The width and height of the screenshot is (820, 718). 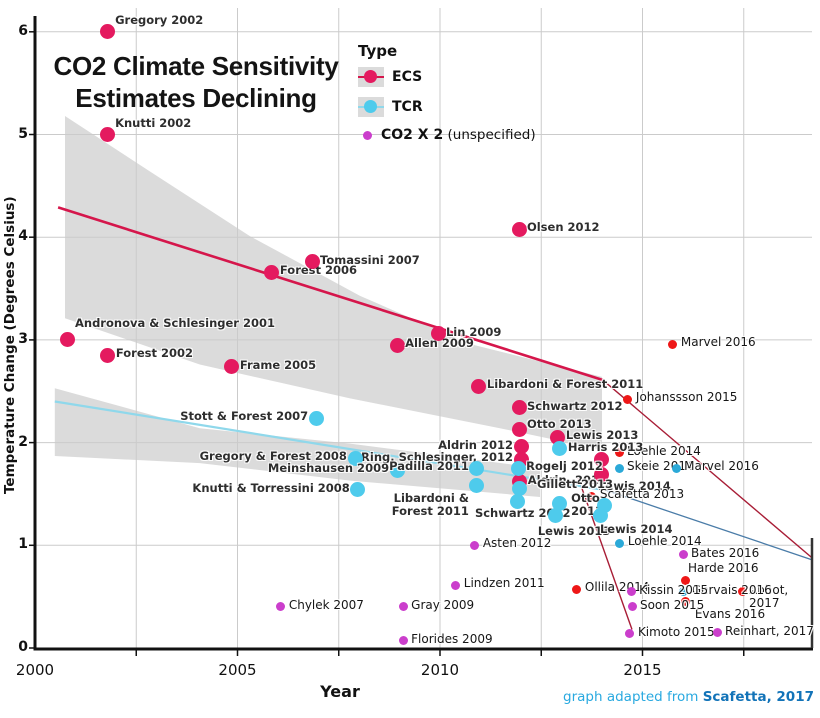 What do you see at coordinates (708, 525) in the screenshot?
I see `tcr-trend-extension-line` at bounding box center [708, 525].